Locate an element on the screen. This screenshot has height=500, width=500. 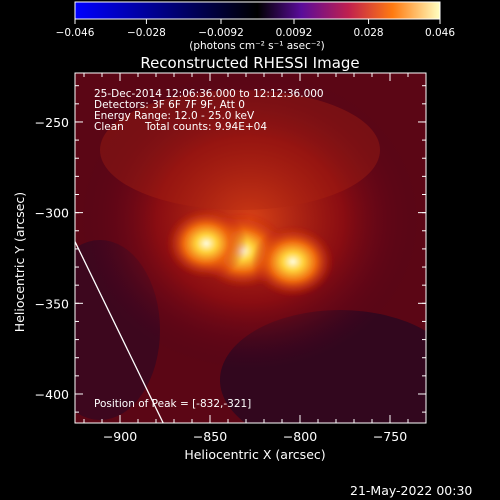
x-tick-label: −800 is located at coordinates (300, 436).